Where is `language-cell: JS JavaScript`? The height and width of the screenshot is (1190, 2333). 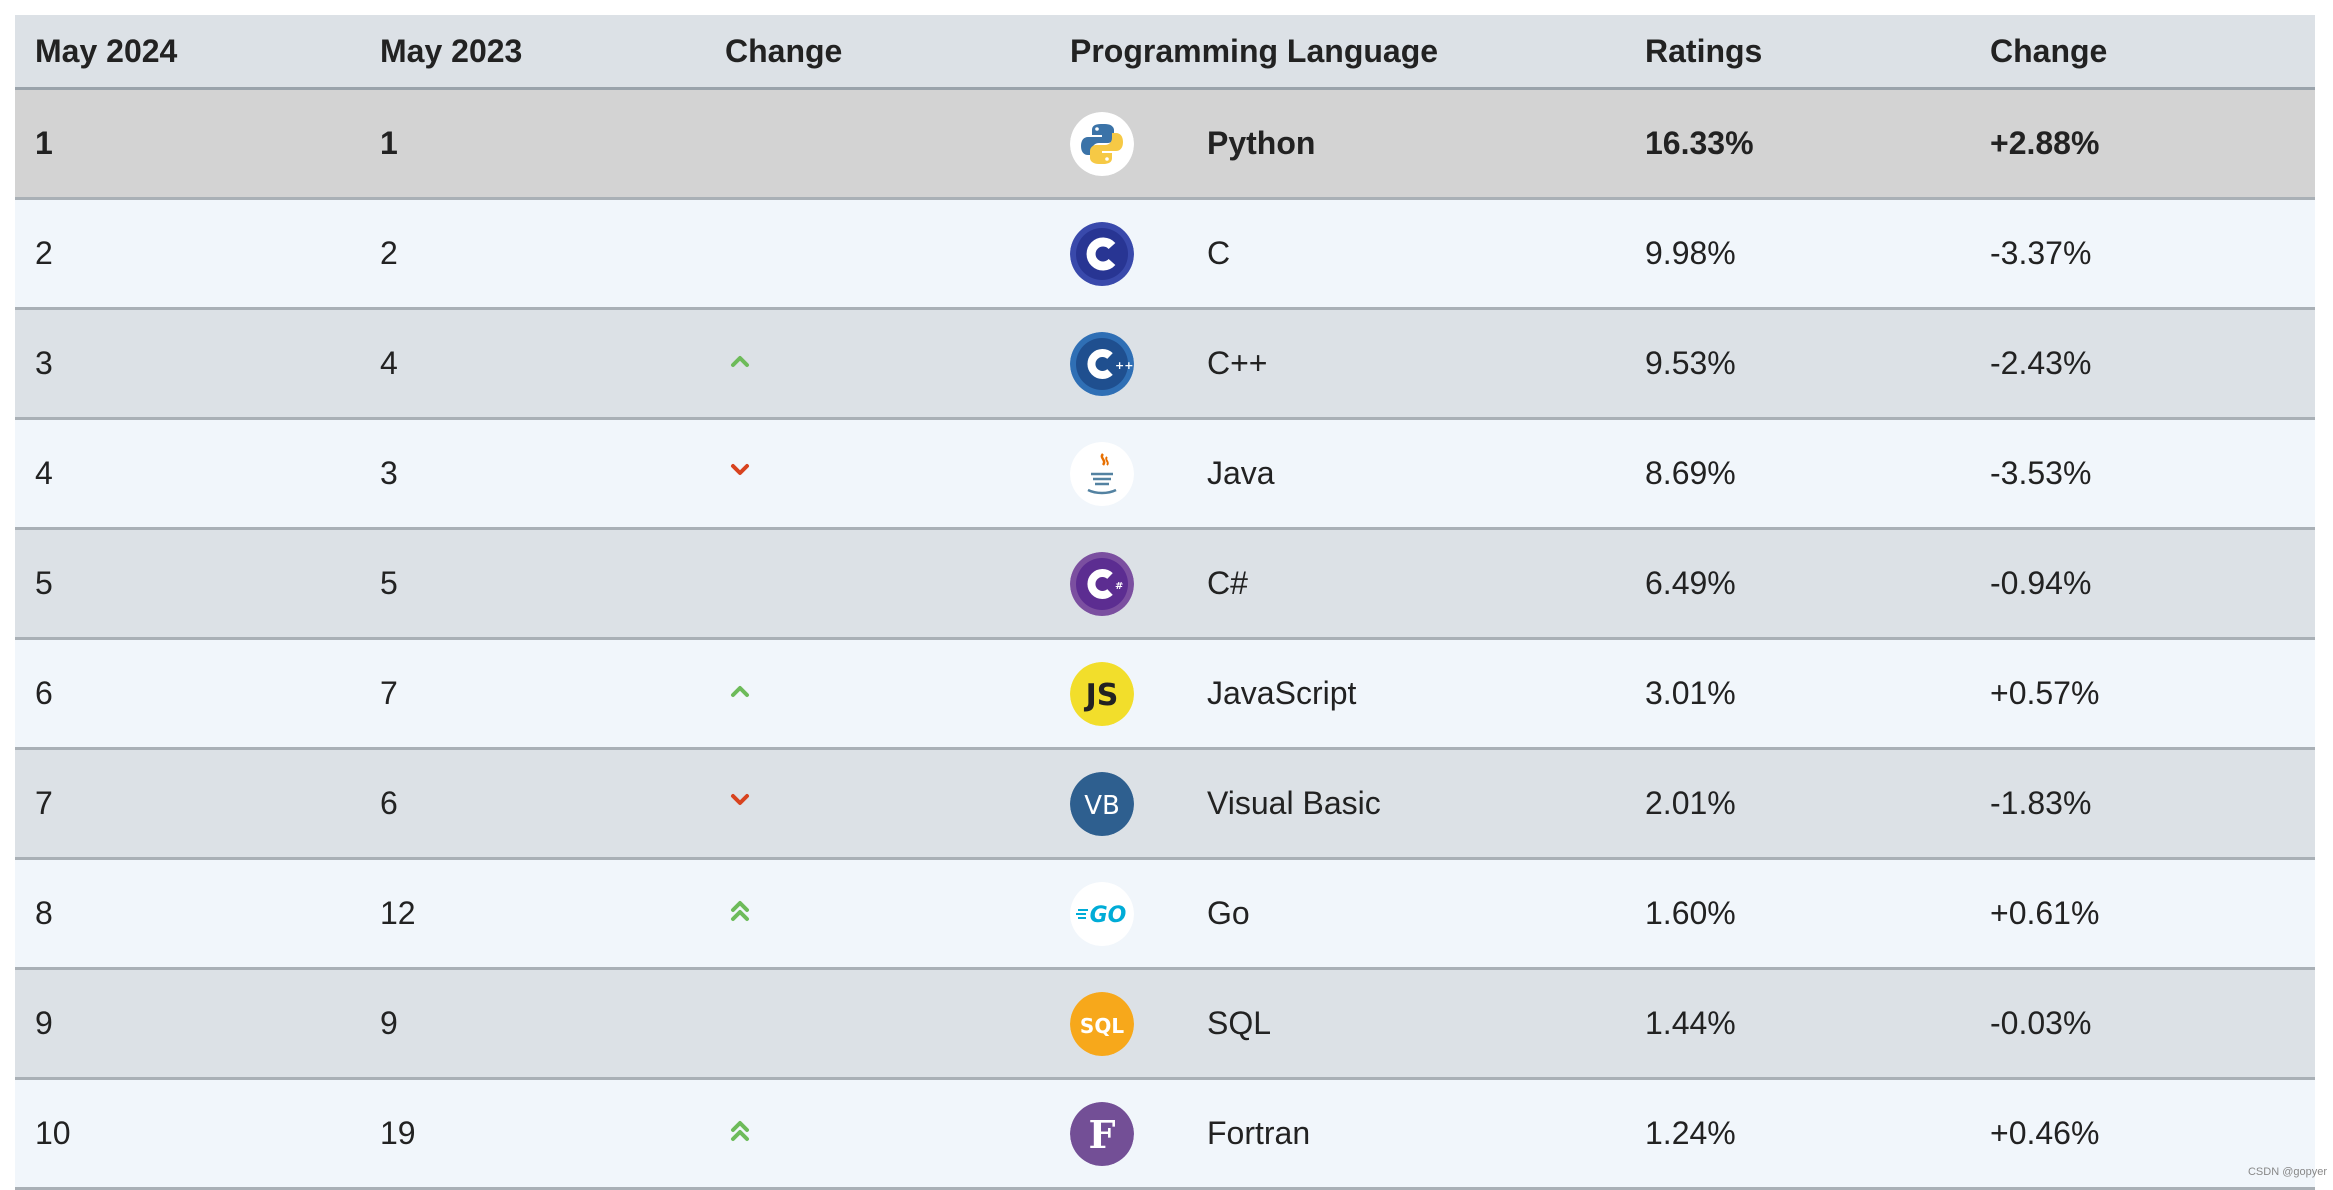
language-cell: JS JavaScript is located at coordinates (1337, 694).